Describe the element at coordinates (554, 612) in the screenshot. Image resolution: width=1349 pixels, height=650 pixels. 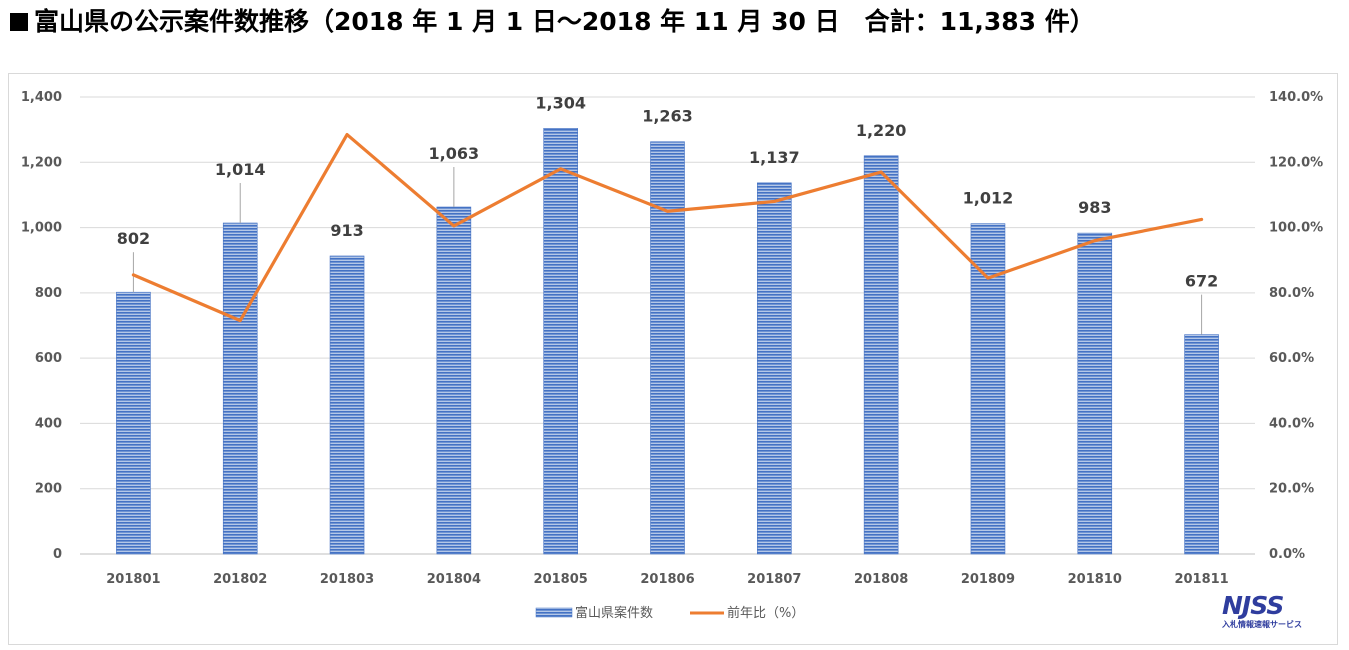
I see `legend-bar-swatch` at that location.